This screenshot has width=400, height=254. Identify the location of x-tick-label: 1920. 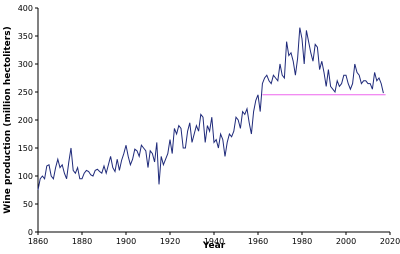
(170, 241).